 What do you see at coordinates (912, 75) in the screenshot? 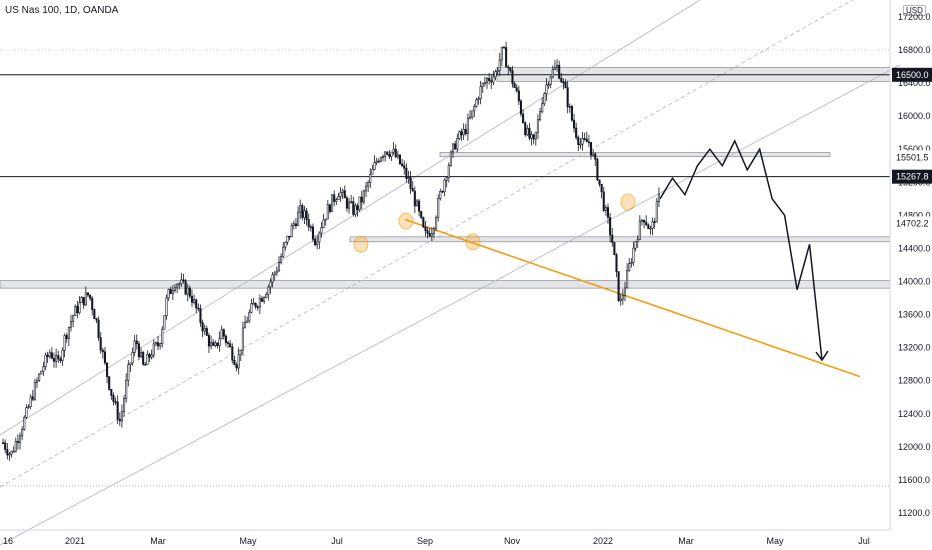
I see `price-level-label: 16500.0` at bounding box center [912, 75].